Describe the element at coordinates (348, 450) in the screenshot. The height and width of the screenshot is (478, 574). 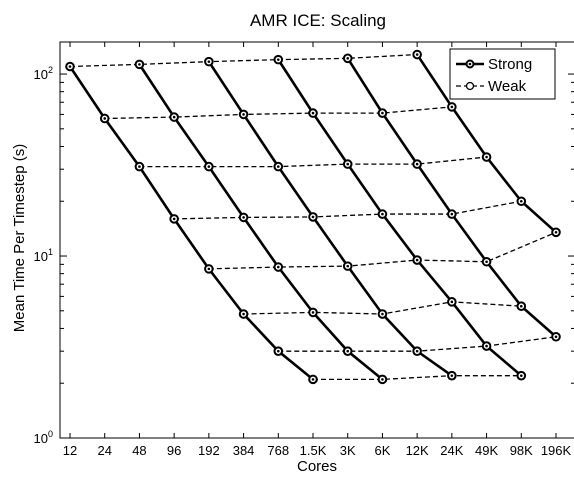
I see `x-tick-label: 3K` at that location.